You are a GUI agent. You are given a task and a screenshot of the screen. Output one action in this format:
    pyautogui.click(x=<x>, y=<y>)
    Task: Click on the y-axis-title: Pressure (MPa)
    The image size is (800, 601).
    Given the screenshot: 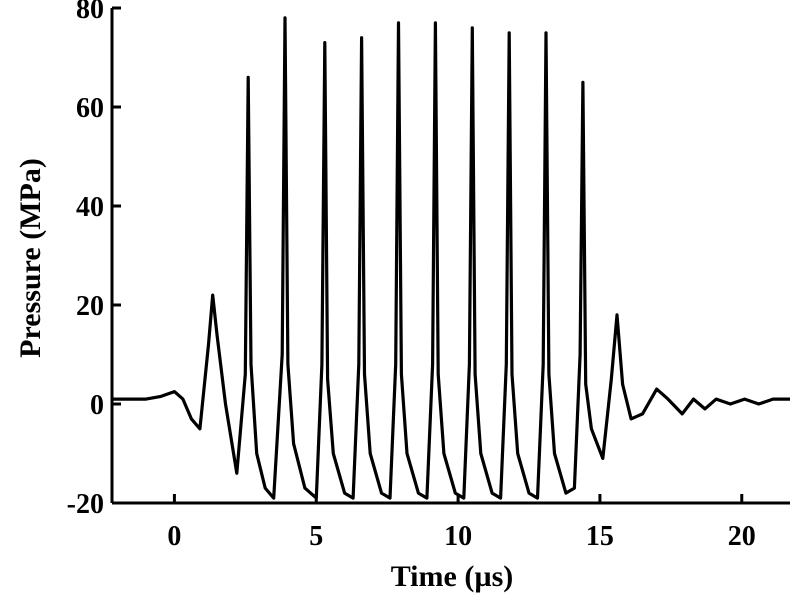 What is the action you would take?
    pyautogui.click(x=30, y=258)
    